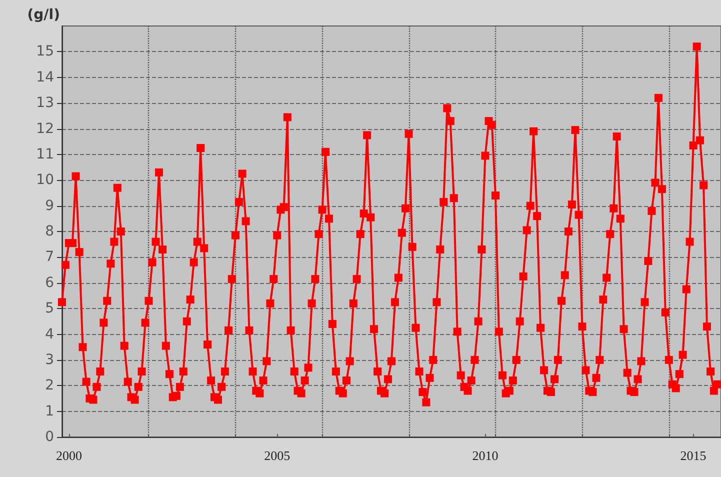 The width and height of the screenshot is (721, 477). What do you see at coordinates (69, 455) in the screenshot?
I see `x-tick-label: 2000` at bounding box center [69, 455].